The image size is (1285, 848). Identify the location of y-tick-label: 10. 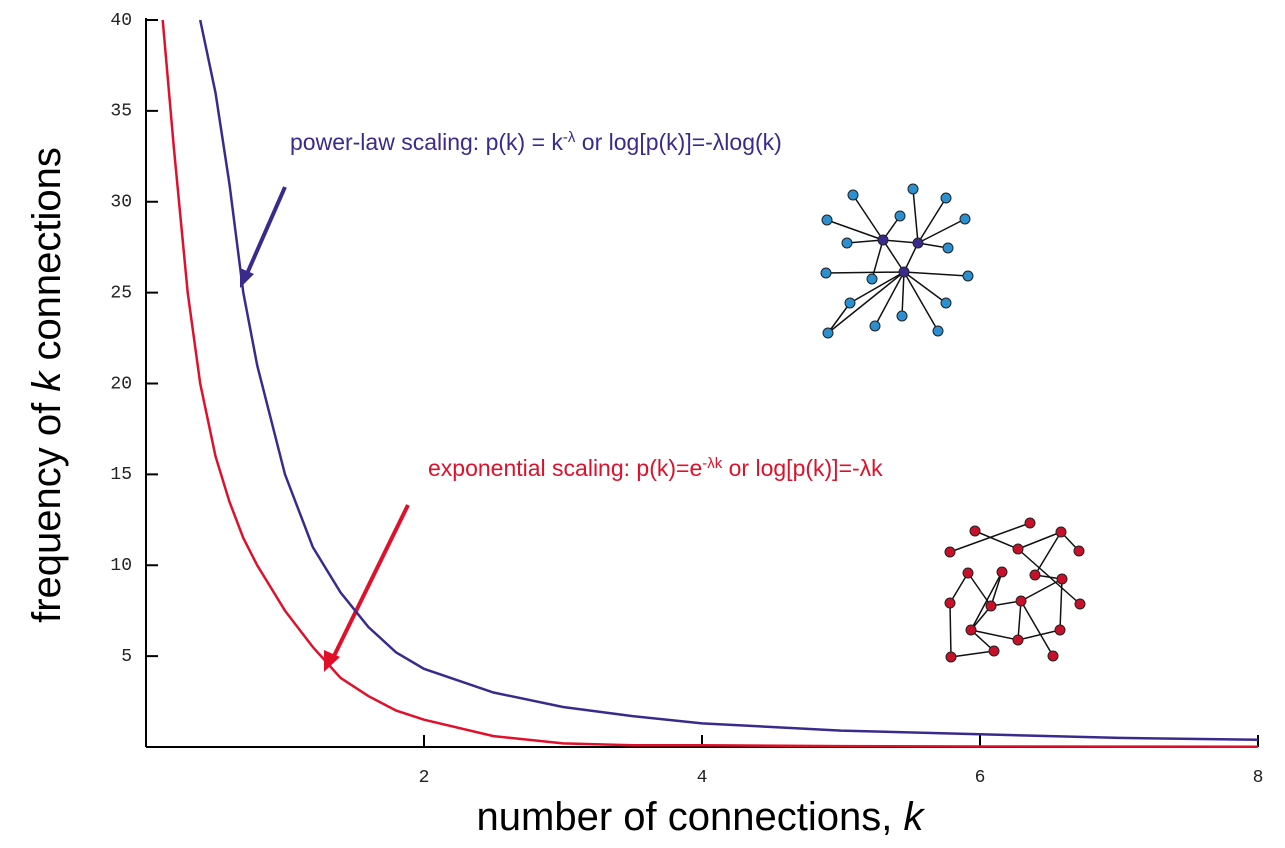
(121, 566).